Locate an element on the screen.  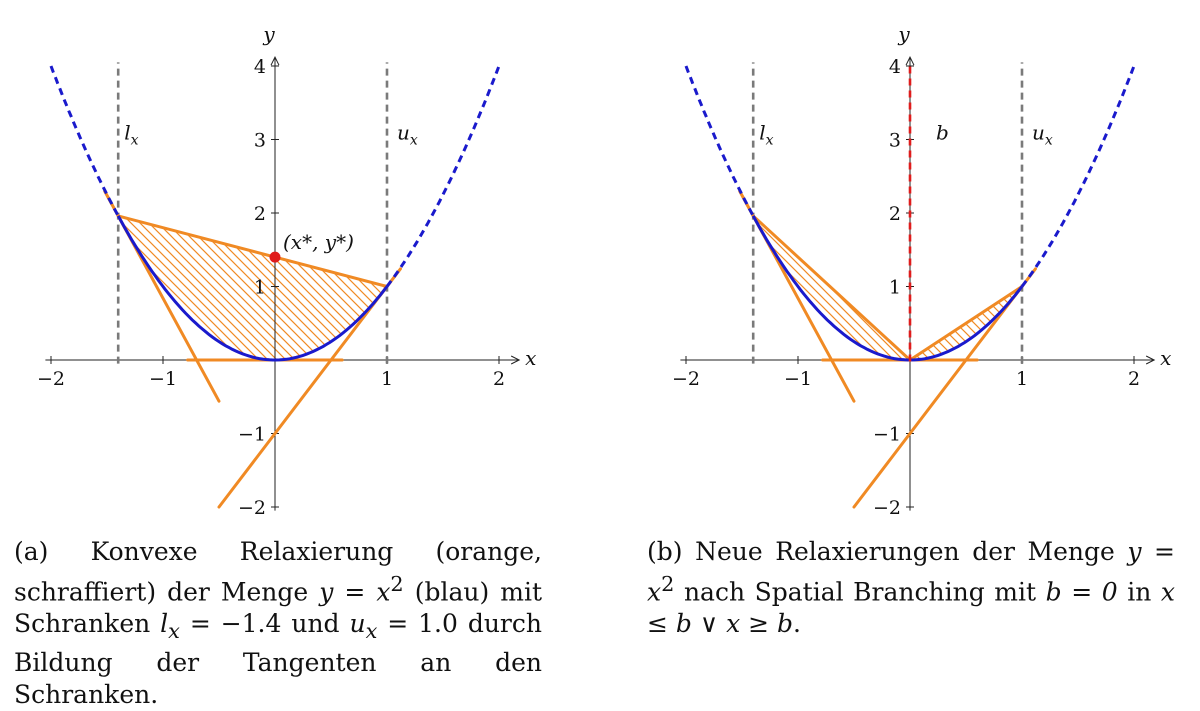
hatched-relaxation-region is located at coordinates (252, 287).